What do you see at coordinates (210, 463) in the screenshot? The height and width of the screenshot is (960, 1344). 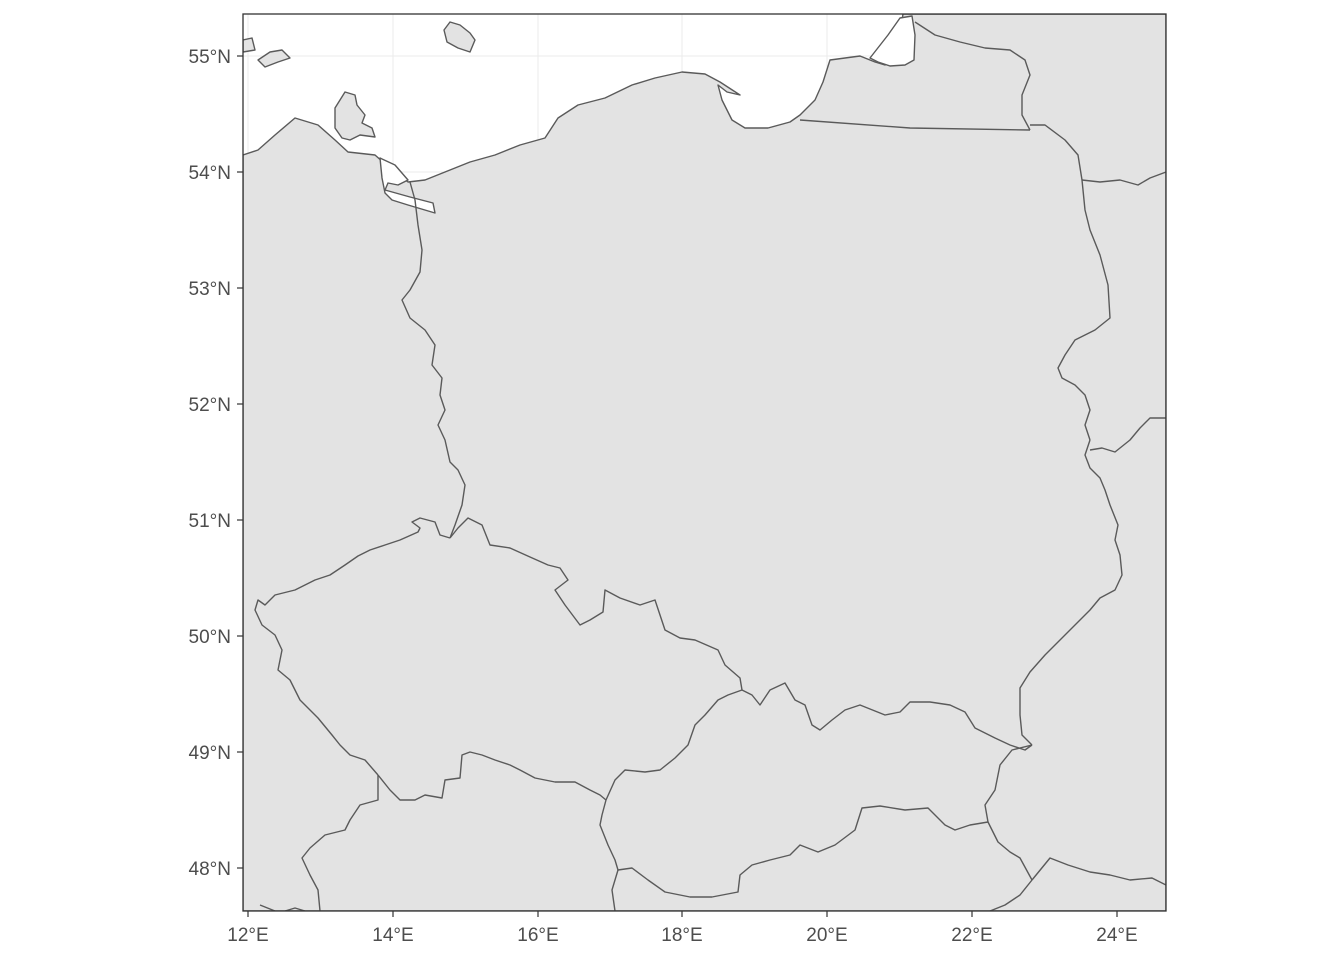 I see `y-tick-labels: 55°N 54°N 53°N 52°N 51°N 50°N 49°N 48°N` at bounding box center [210, 463].